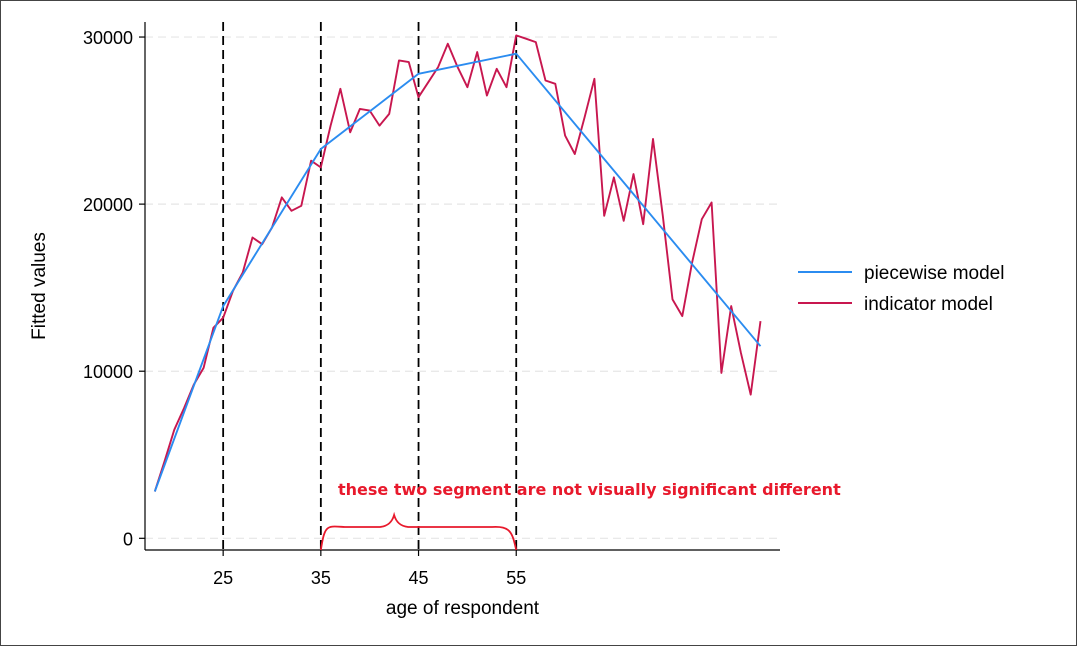 Image resolution: width=1077 pixels, height=646 pixels. What do you see at coordinates (223, 578) in the screenshot?
I see `x-tick-label: 25` at bounding box center [223, 578].